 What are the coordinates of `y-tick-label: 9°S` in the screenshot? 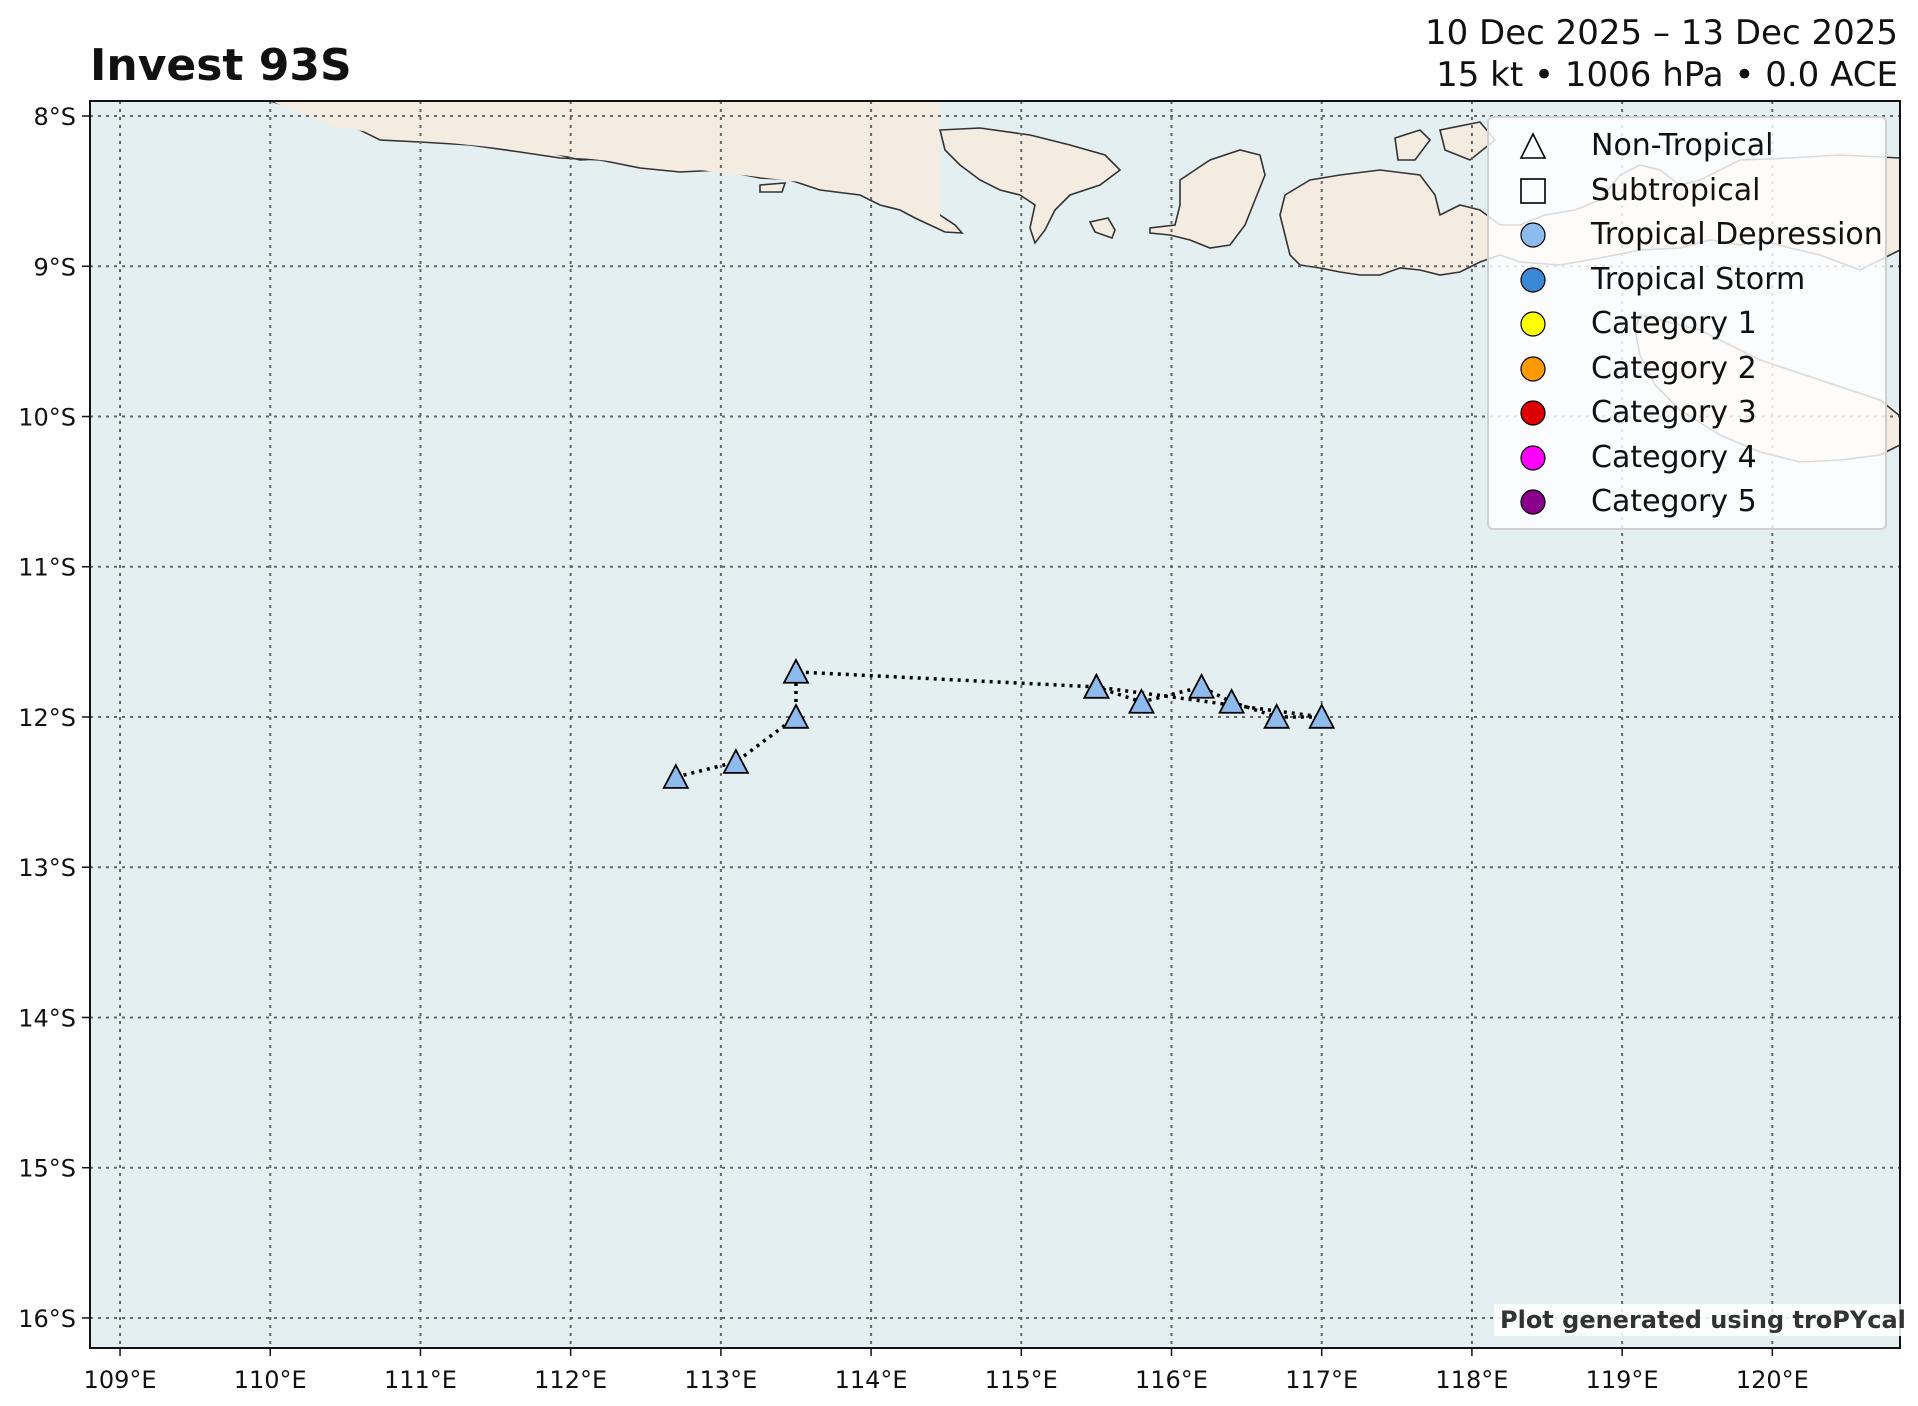 It's located at (54, 267).